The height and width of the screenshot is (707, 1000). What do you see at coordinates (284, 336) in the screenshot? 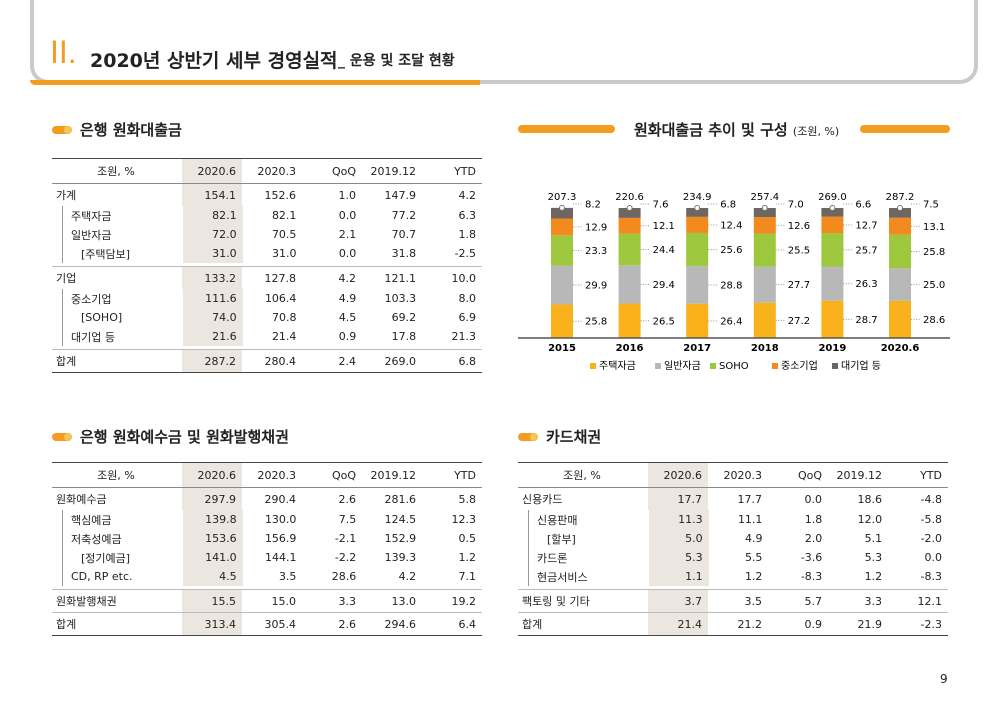
I see `cell: 21.4` at bounding box center [284, 336].